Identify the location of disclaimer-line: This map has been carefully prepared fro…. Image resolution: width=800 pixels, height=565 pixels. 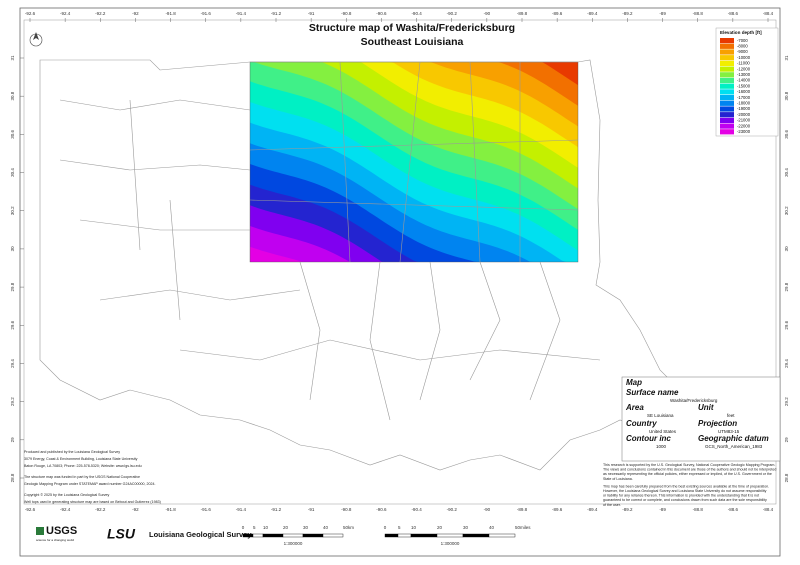
(686, 486).